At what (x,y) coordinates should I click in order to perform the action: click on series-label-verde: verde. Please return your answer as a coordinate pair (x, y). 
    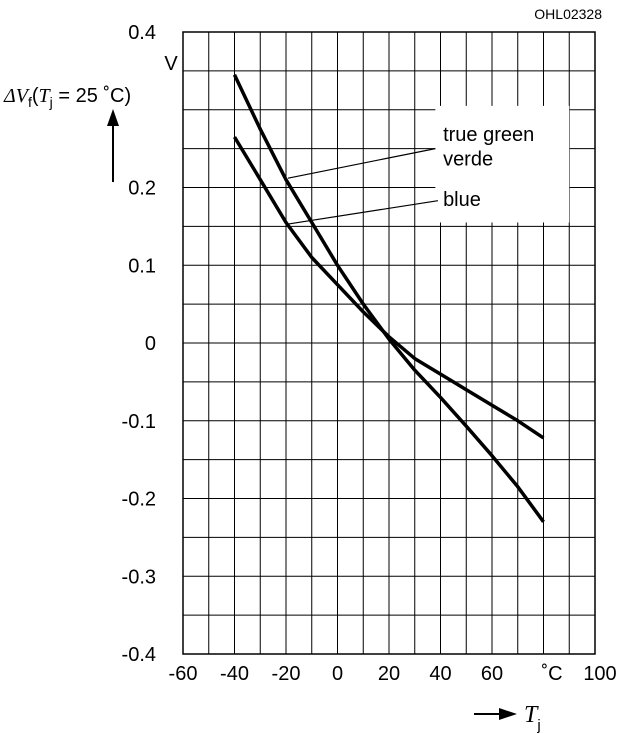
    Looking at the image, I should click on (468, 160).